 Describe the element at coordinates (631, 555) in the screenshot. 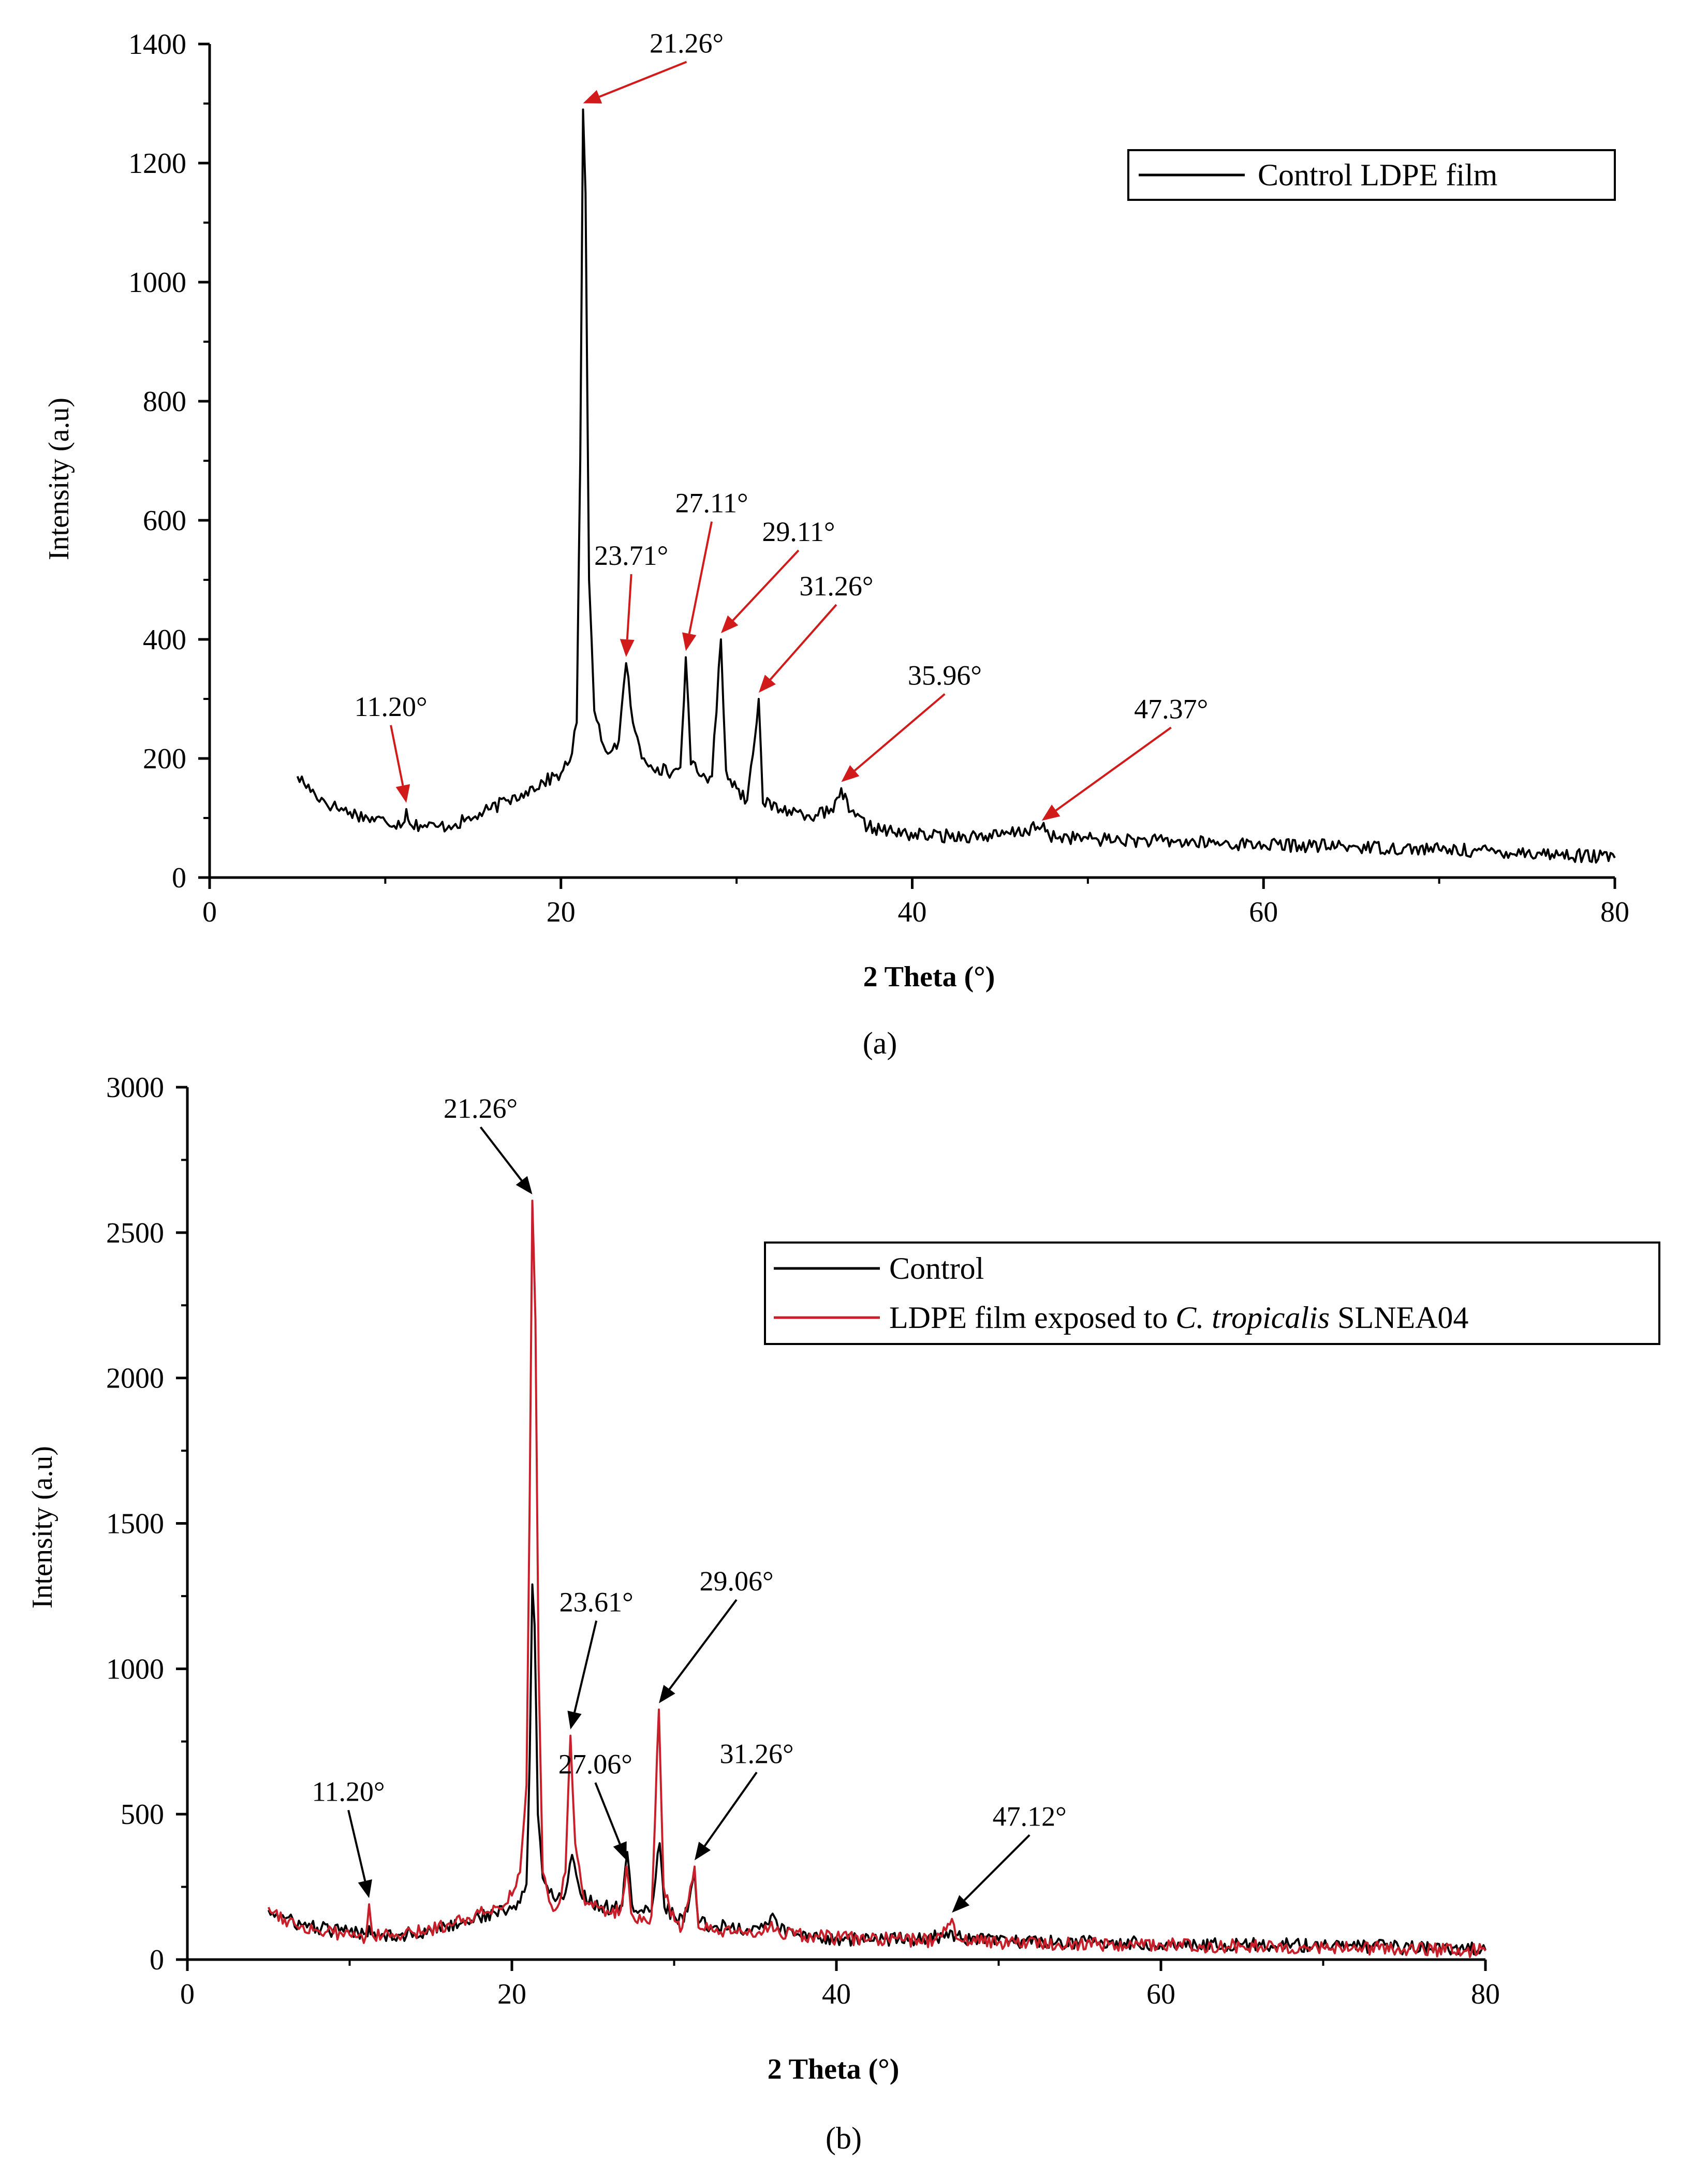

I see `annotation-label: 23.71°` at that location.